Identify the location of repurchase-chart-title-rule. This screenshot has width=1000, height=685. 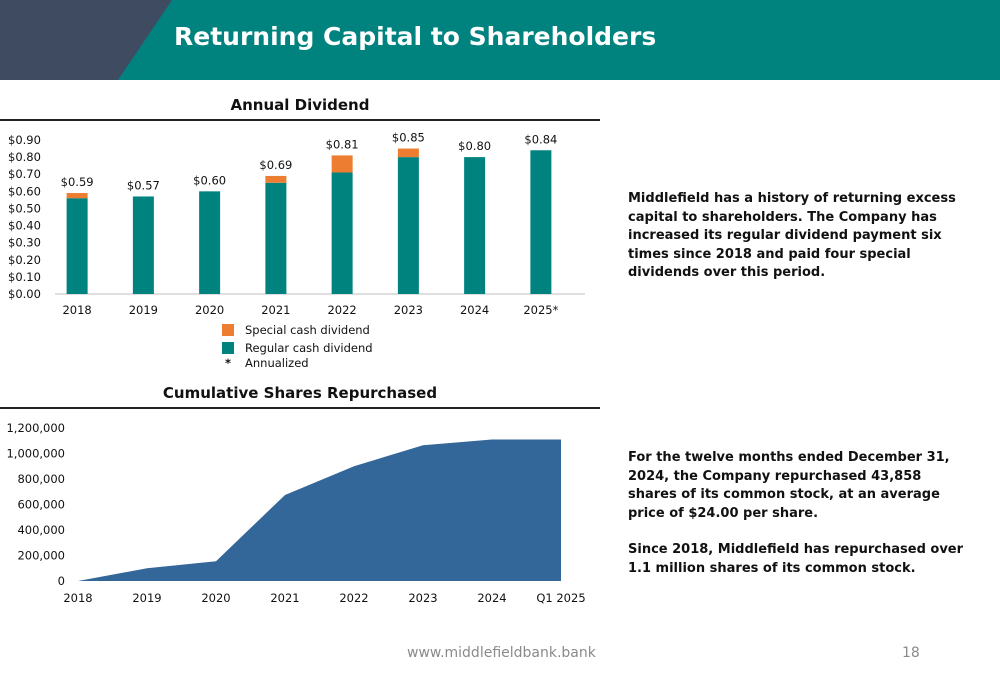
(300, 408).